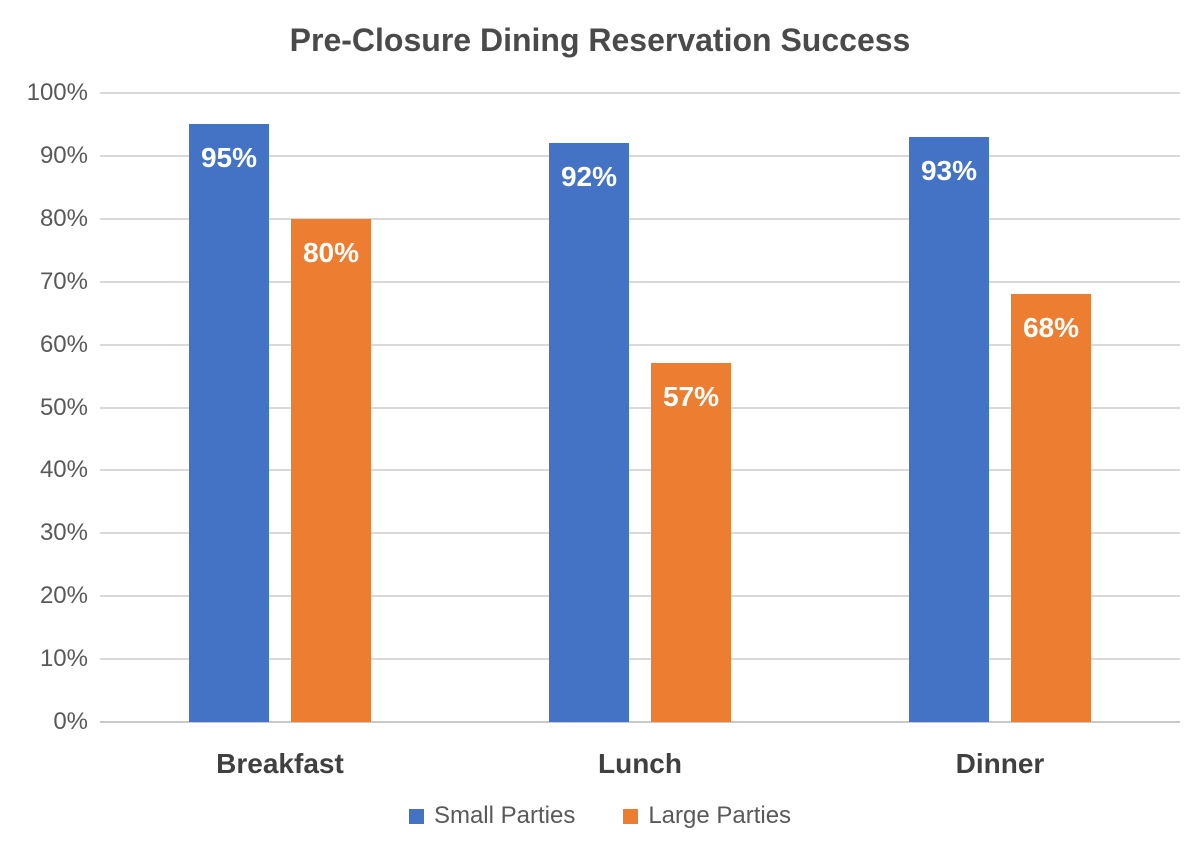 This screenshot has height=854, width=1200. What do you see at coordinates (63, 470) in the screenshot?
I see `y-tick-label: 40%` at bounding box center [63, 470].